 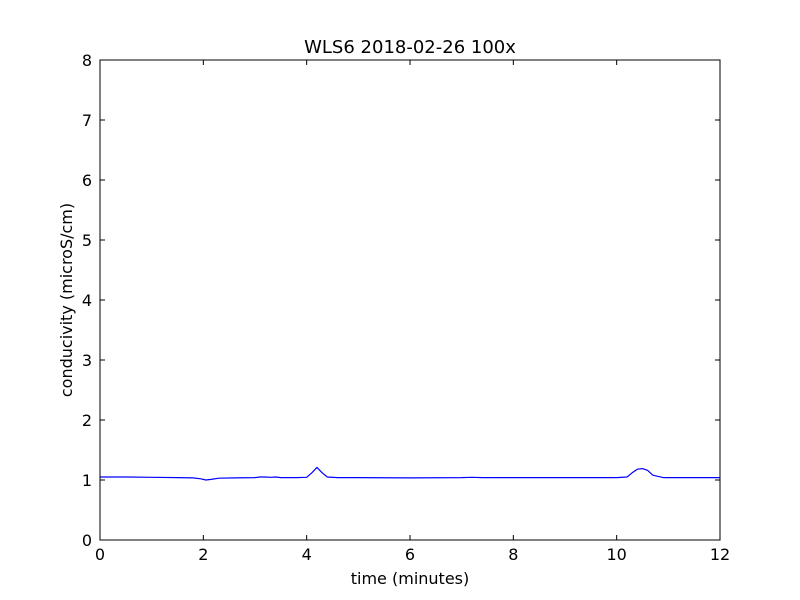 I want to click on y-tick-label: 3, so click(x=87, y=360).